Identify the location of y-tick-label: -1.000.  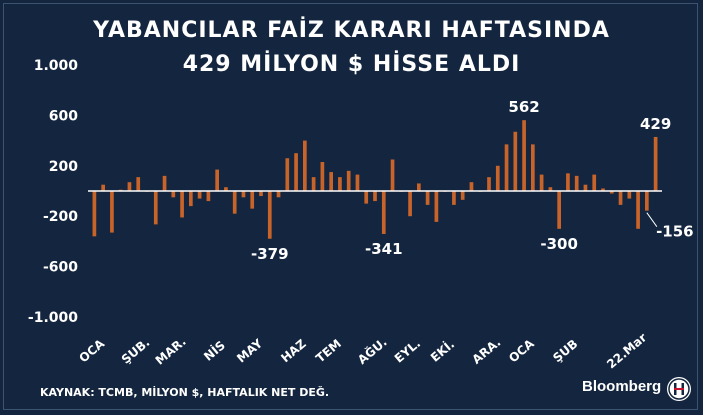
(53, 318).